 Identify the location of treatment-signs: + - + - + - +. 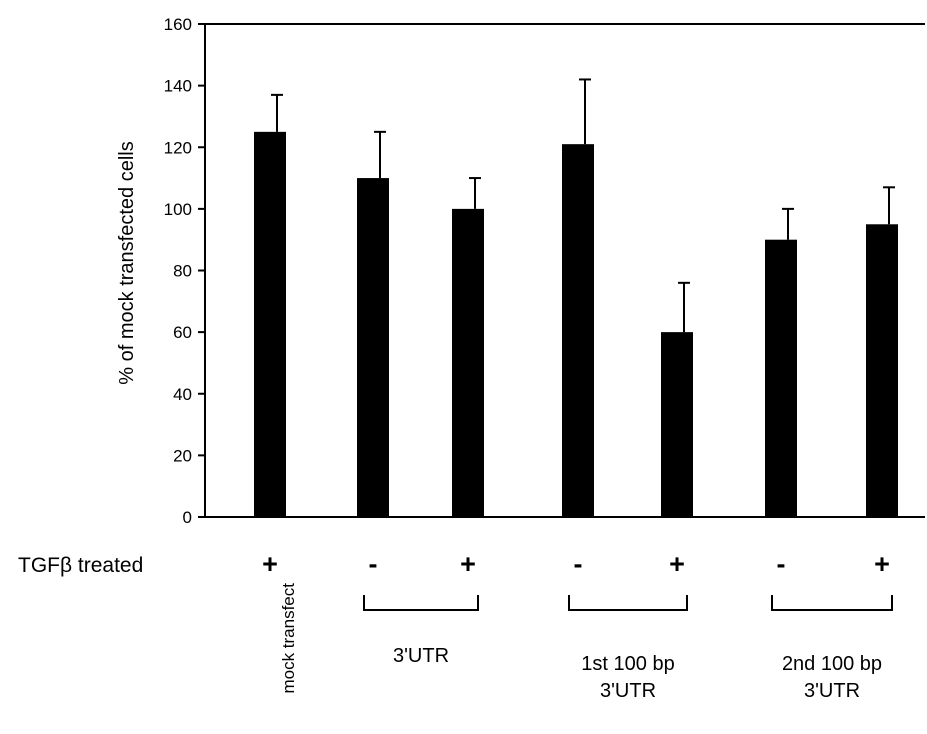
(576, 564).